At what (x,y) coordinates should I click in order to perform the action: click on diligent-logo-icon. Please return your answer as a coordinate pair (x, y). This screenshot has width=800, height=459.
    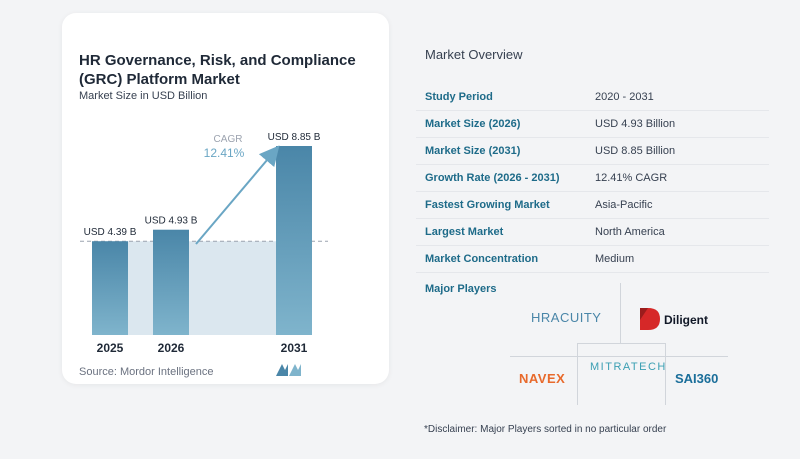
    Looking at the image, I should click on (650, 319).